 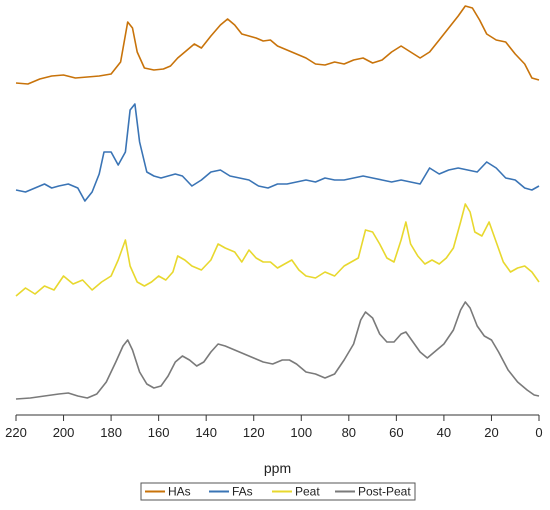 I want to click on x-tick-layer: 220 200 180 160 140 120 100 80 60 40 20 0, so click(x=274, y=427).